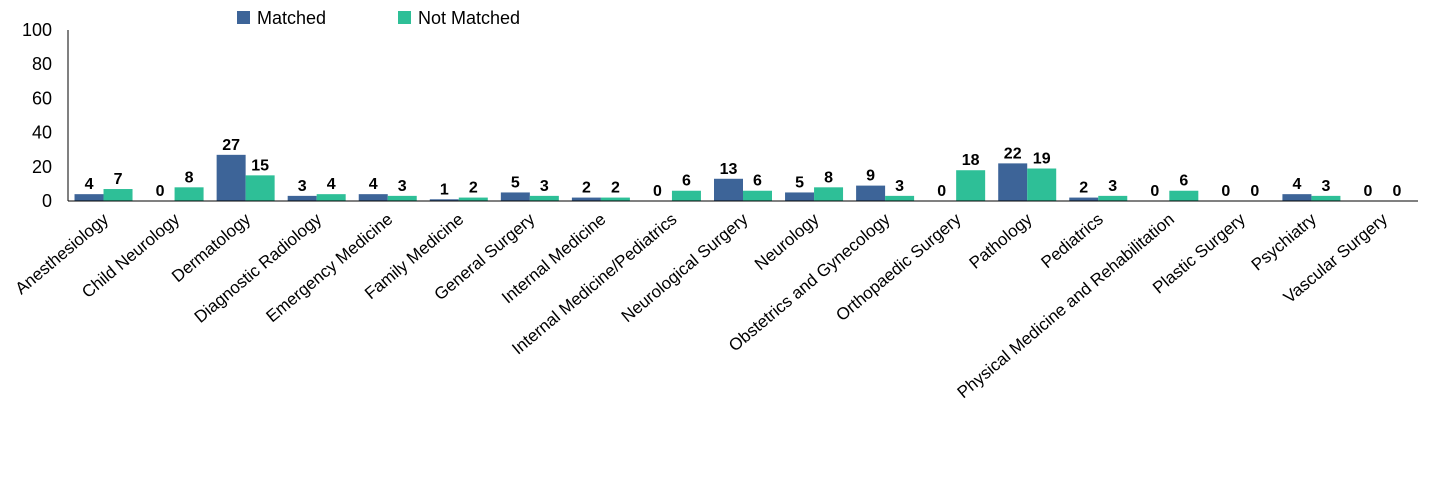 The image size is (1429, 482). What do you see at coordinates (515, 196) in the screenshot?
I see `bar-matched-general-surgery` at bounding box center [515, 196].